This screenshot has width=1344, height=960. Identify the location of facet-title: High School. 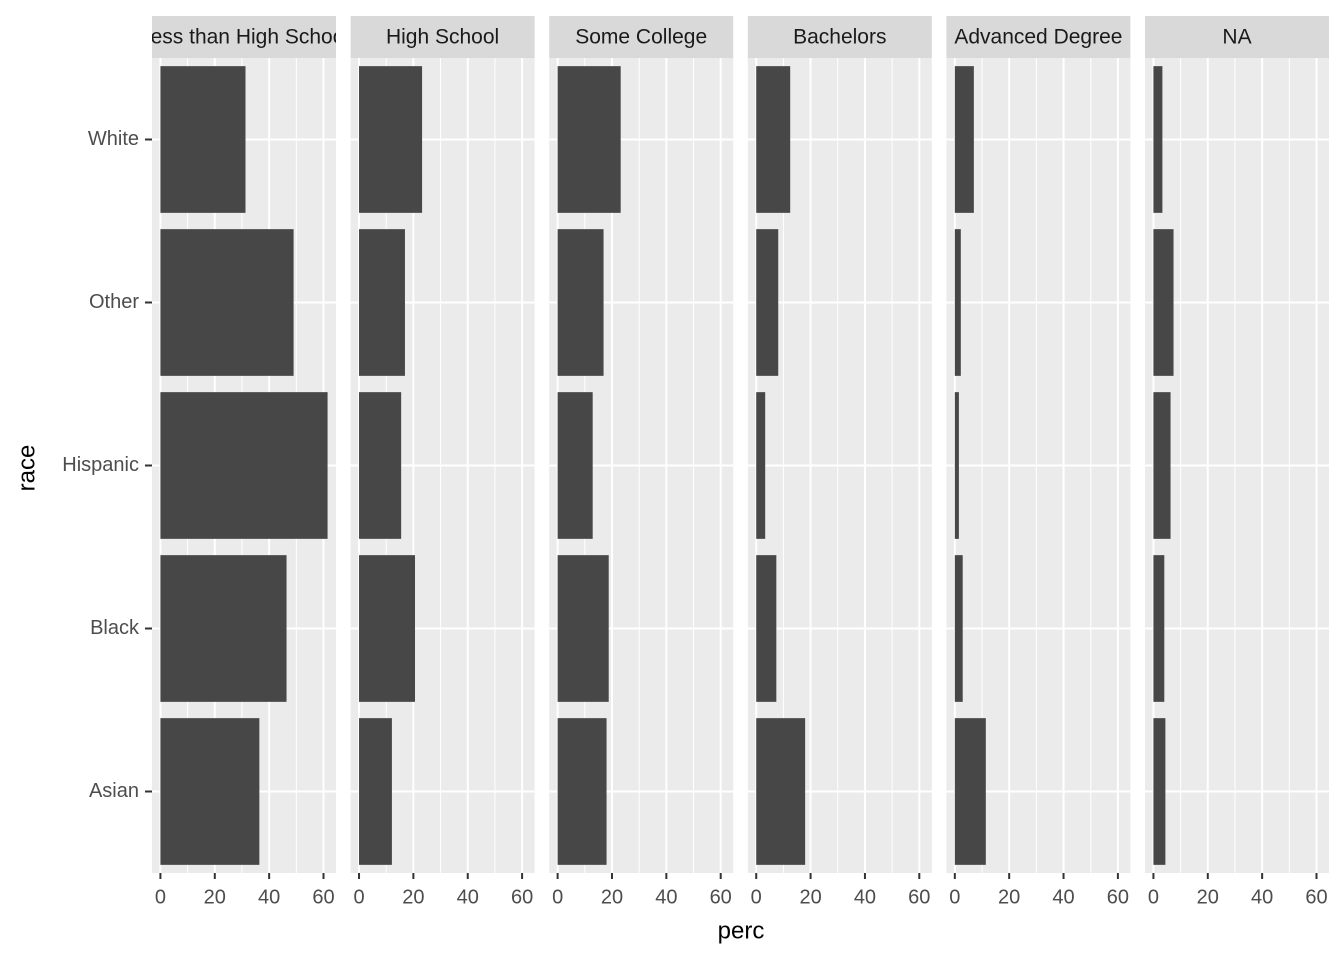
(442, 37).